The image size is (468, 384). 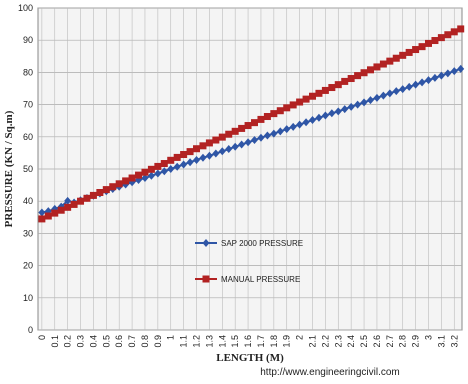 I want to click on x-tick-label: 1.9, so click(x=287, y=341).